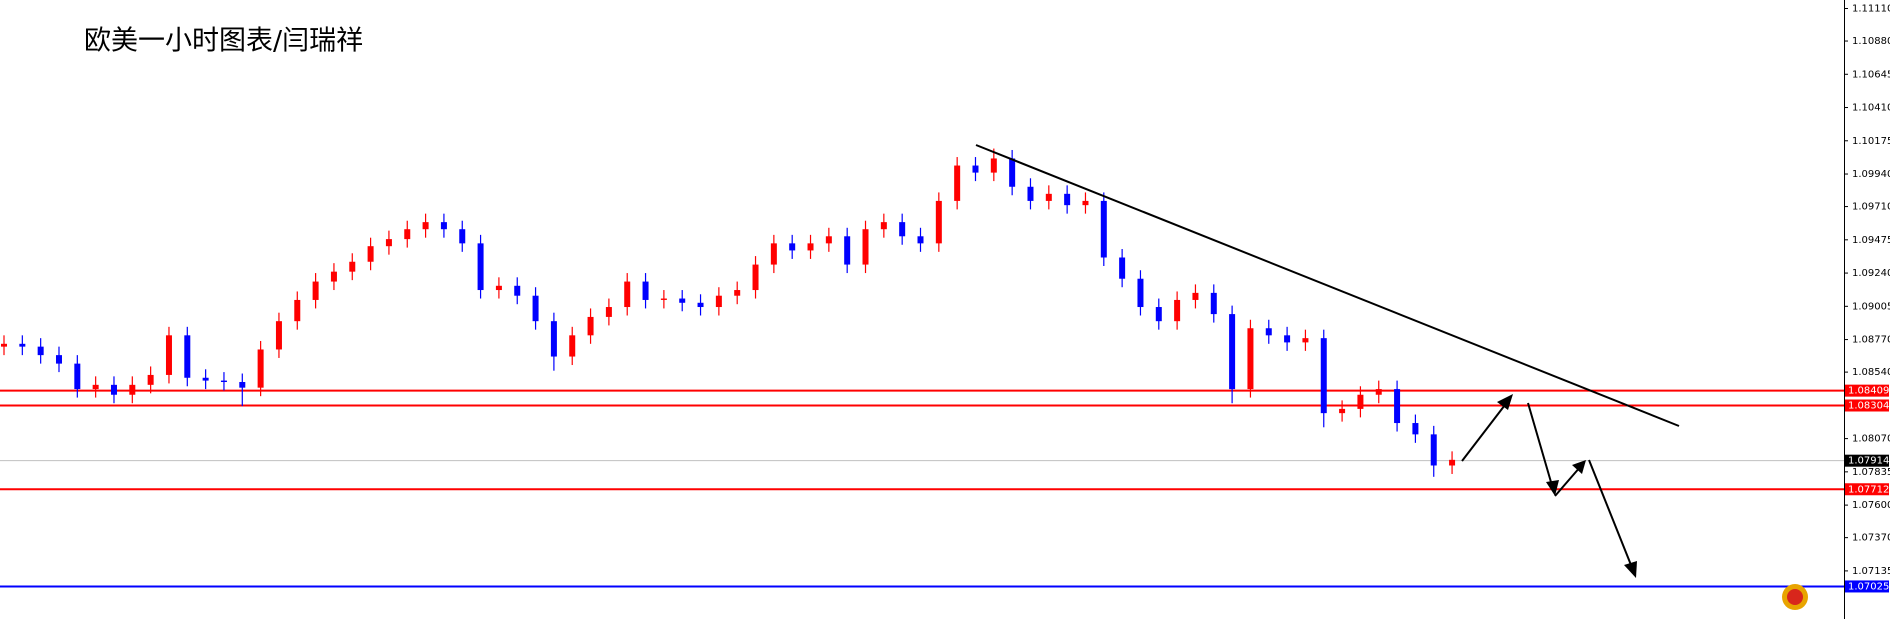  Describe the element at coordinates (1871, 372) in the screenshot. I see `y-tick-label: 1.08540` at that location.